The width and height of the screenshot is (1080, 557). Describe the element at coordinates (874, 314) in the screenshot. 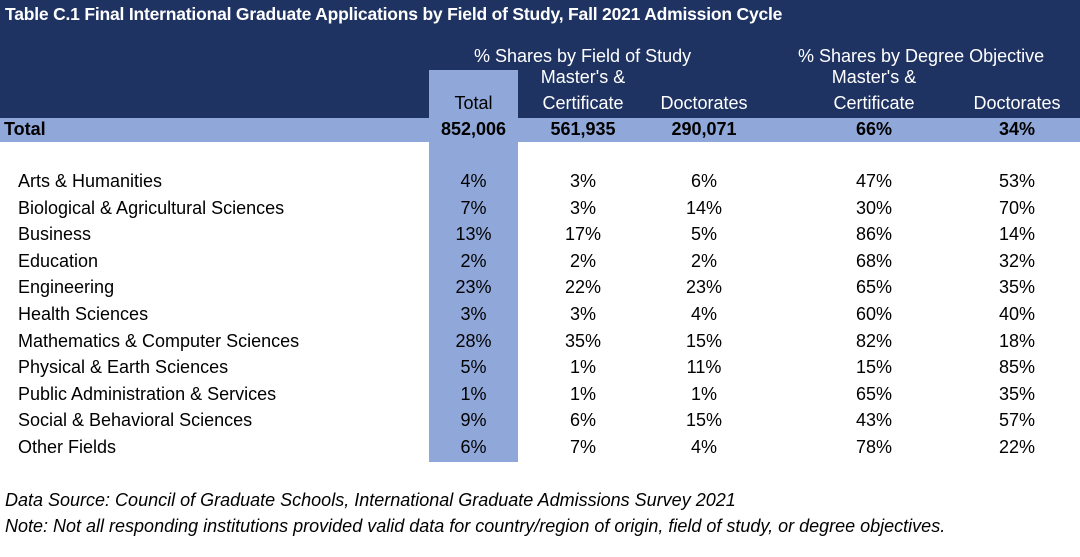

I see `table-cell: 60%` at that location.